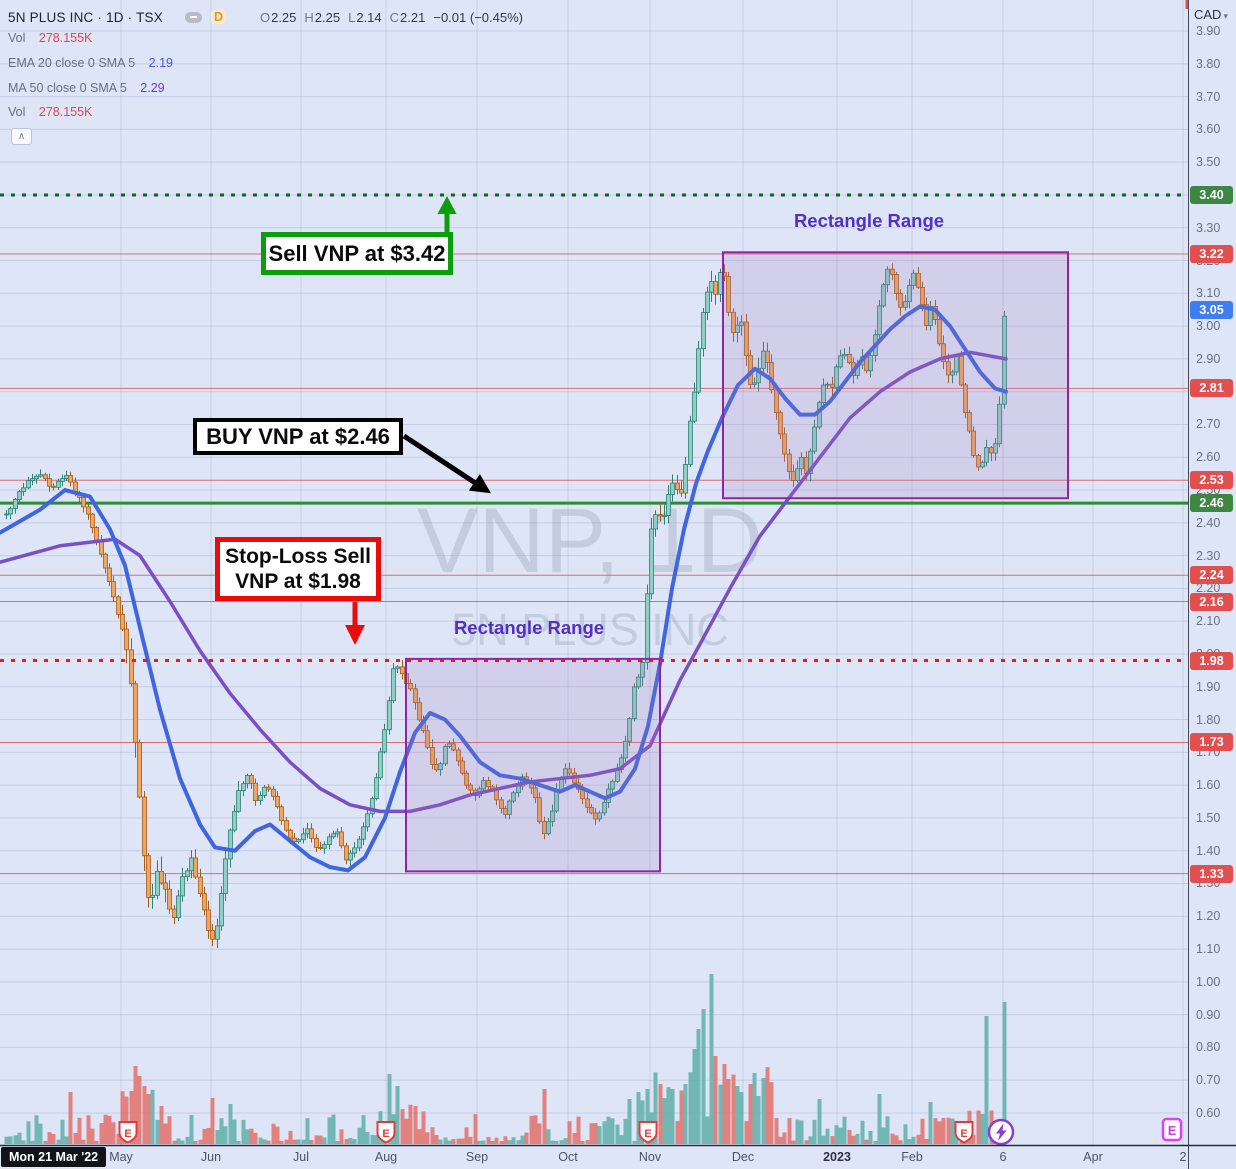 The image size is (1236, 1169). I want to click on time-label: Sep, so click(477, 1157).